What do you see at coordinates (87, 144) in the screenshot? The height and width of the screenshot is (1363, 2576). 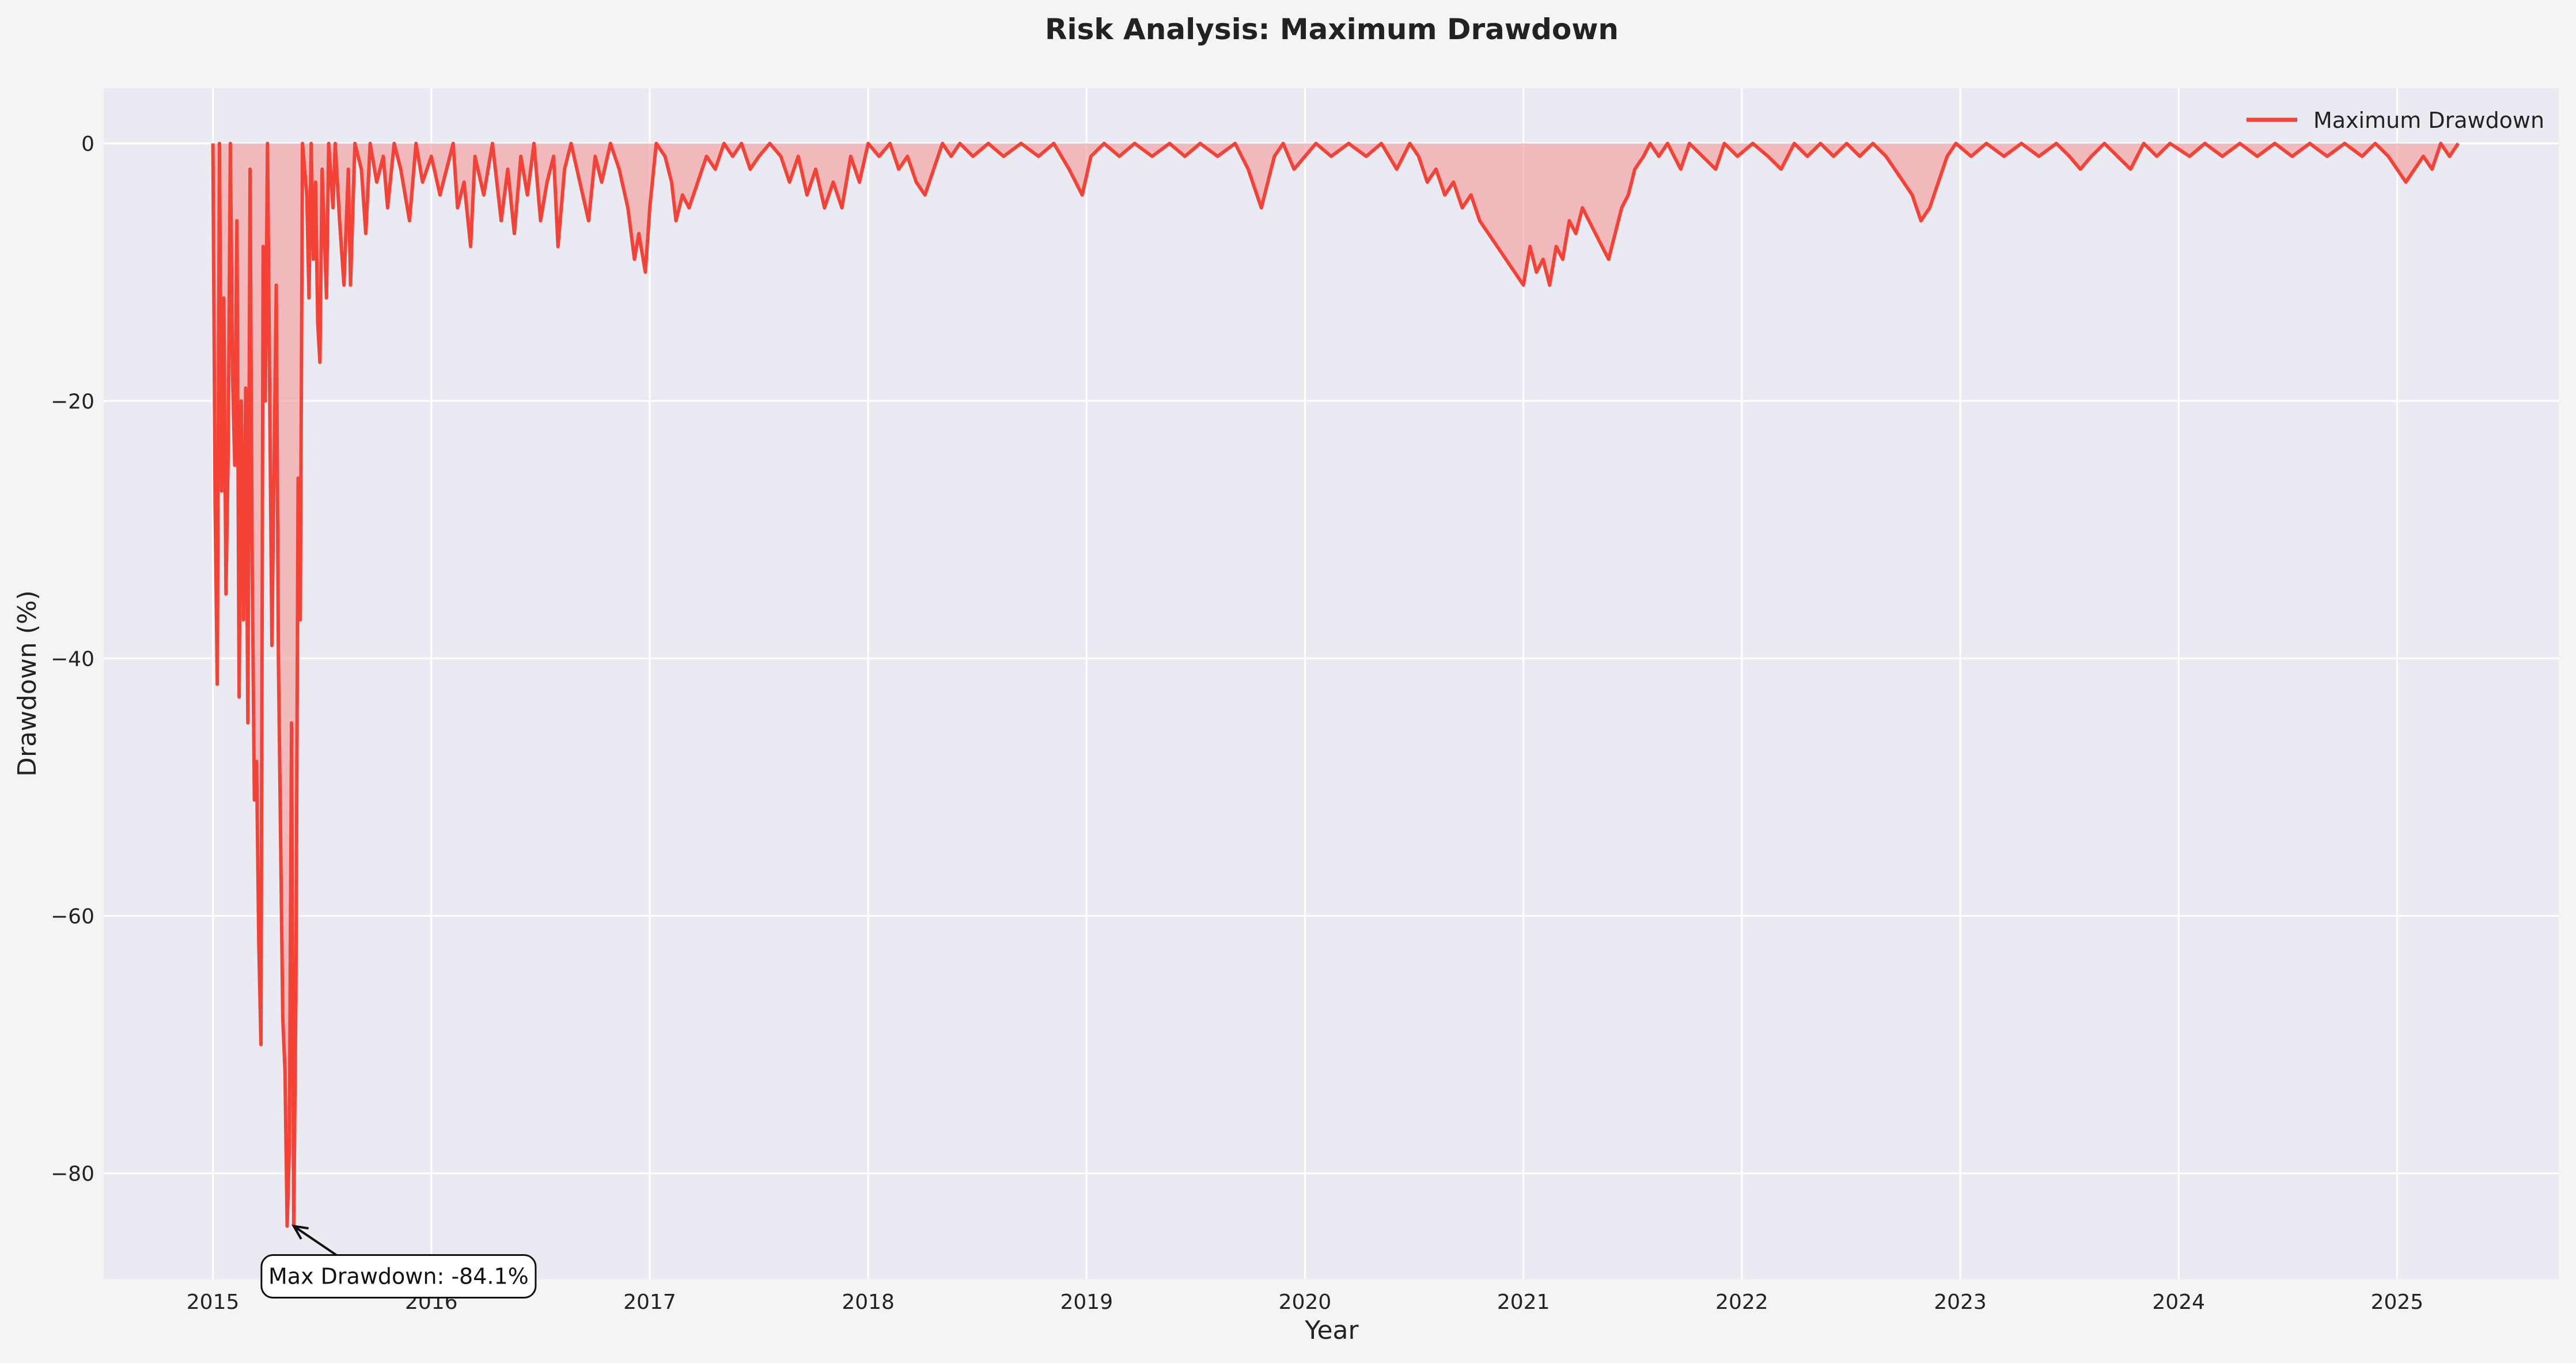 I see `y-tick-label: 0` at bounding box center [87, 144].